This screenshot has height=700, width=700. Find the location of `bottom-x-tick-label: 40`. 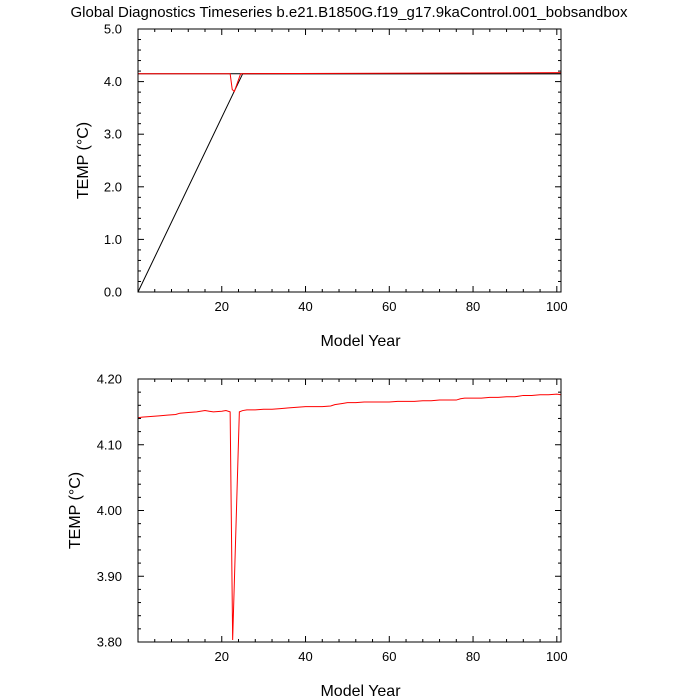

bottom-x-tick-label: 40 is located at coordinates (305, 656).